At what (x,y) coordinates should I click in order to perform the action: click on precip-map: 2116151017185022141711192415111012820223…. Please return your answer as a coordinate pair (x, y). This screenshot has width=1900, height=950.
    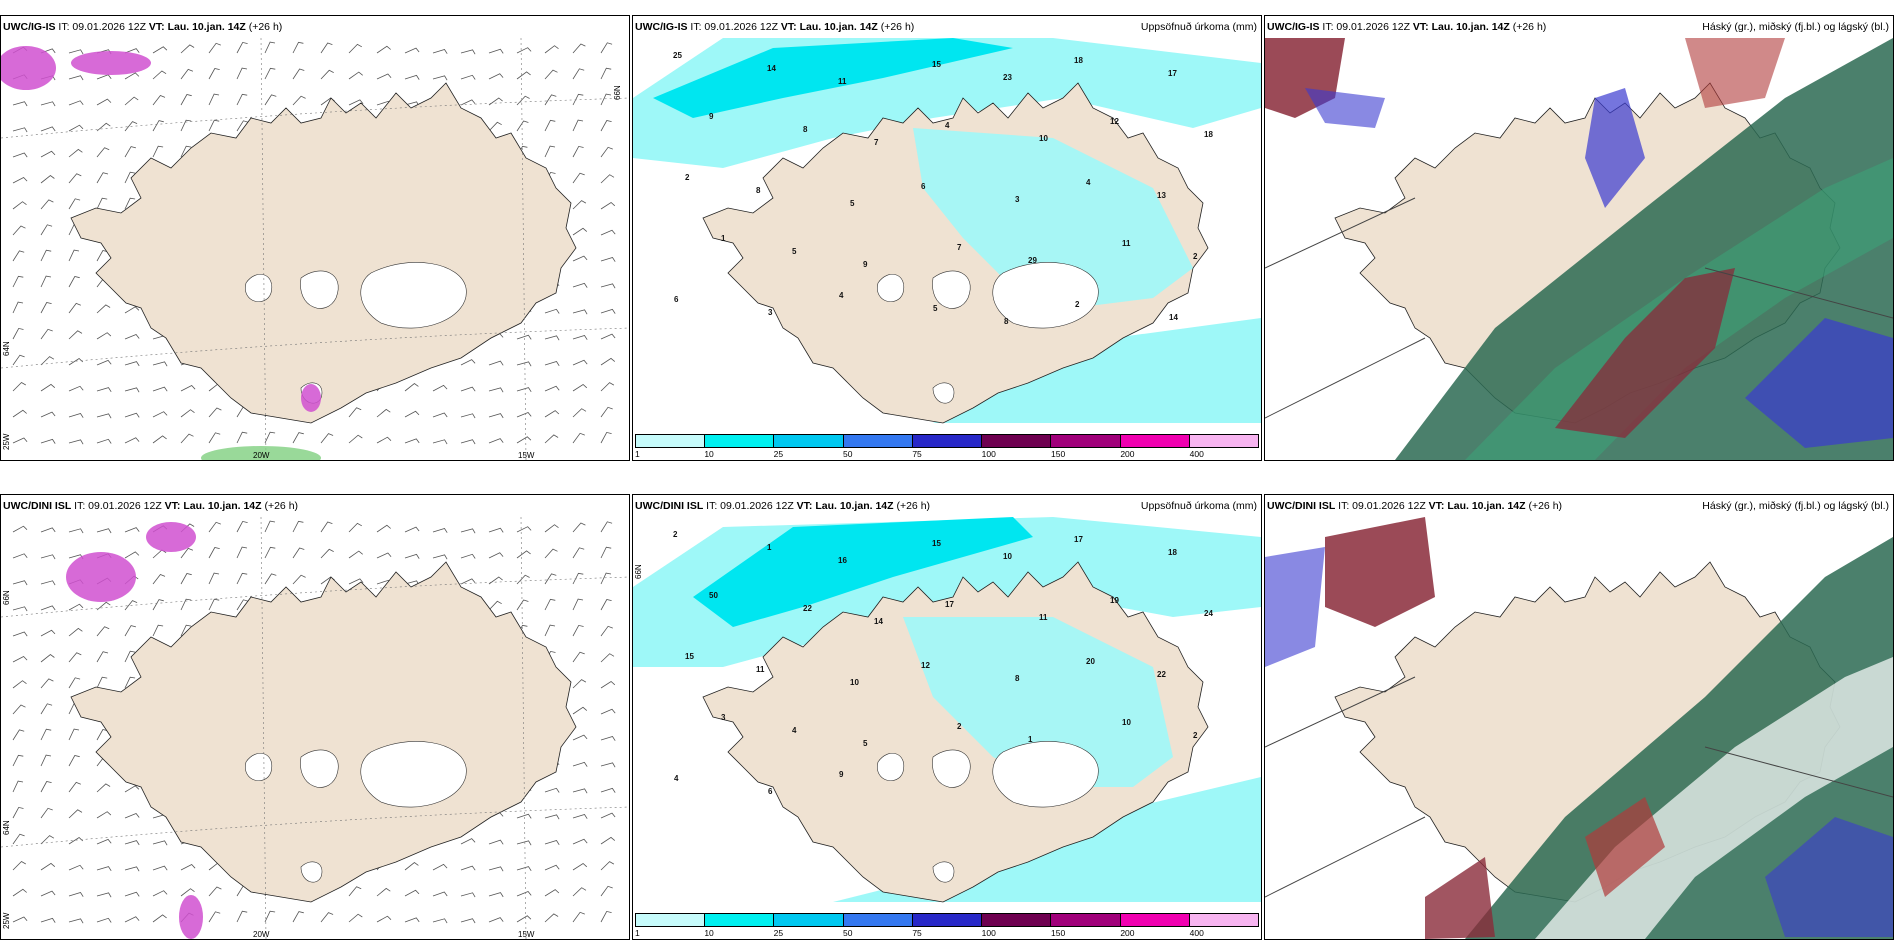
    Looking at the image, I should click on (947, 728).